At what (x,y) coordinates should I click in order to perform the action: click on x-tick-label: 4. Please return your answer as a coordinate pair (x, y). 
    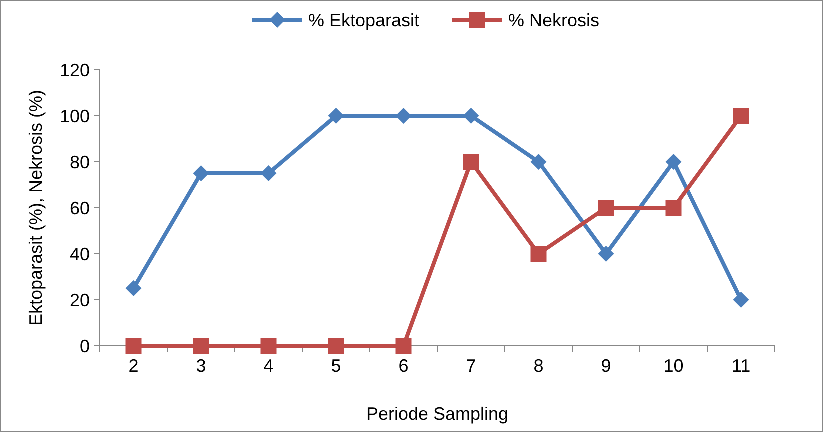
    Looking at the image, I should click on (269, 366).